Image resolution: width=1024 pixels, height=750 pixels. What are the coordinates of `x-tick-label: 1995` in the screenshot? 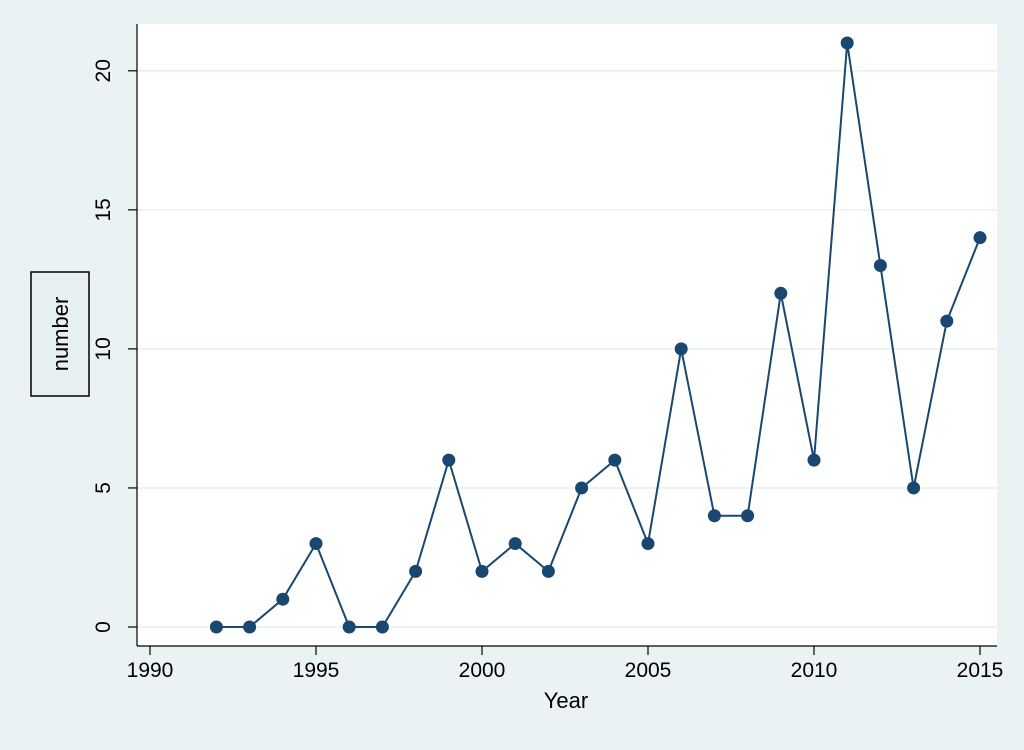 It's located at (316, 670).